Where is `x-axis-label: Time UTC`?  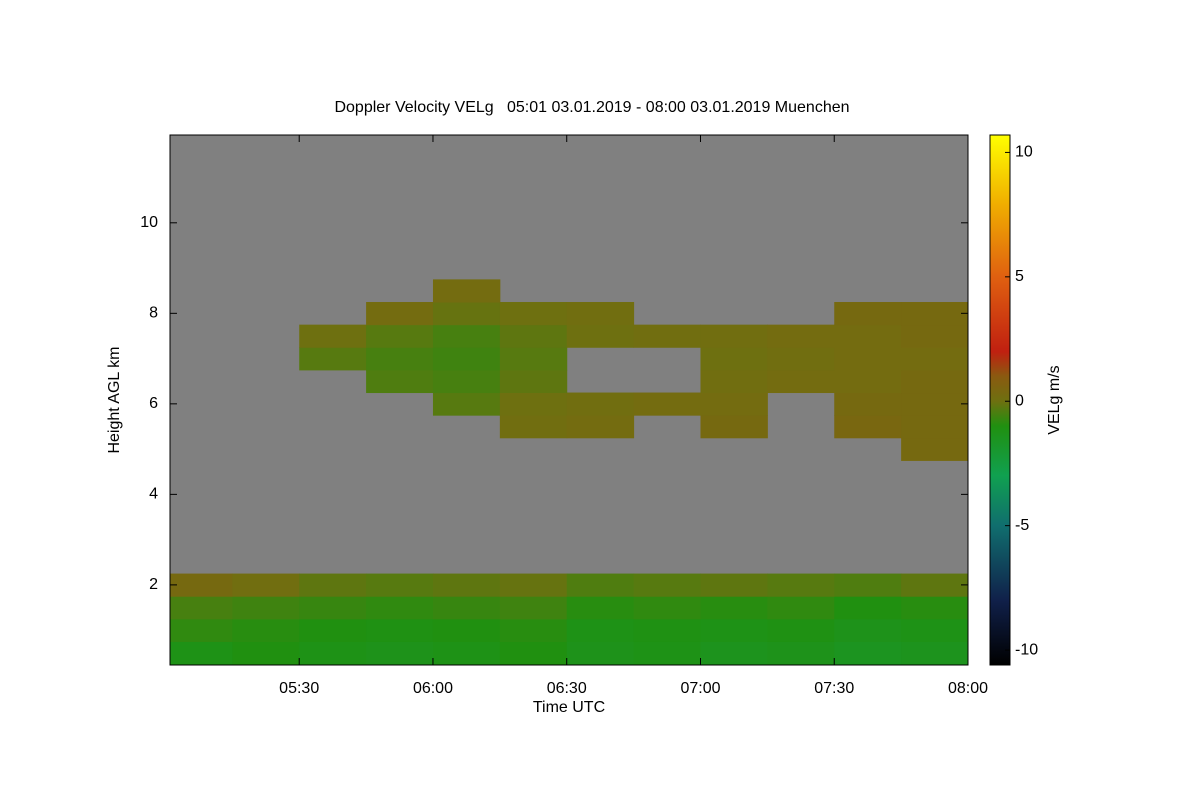
x-axis-label: Time UTC is located at coordinates (569, 707).